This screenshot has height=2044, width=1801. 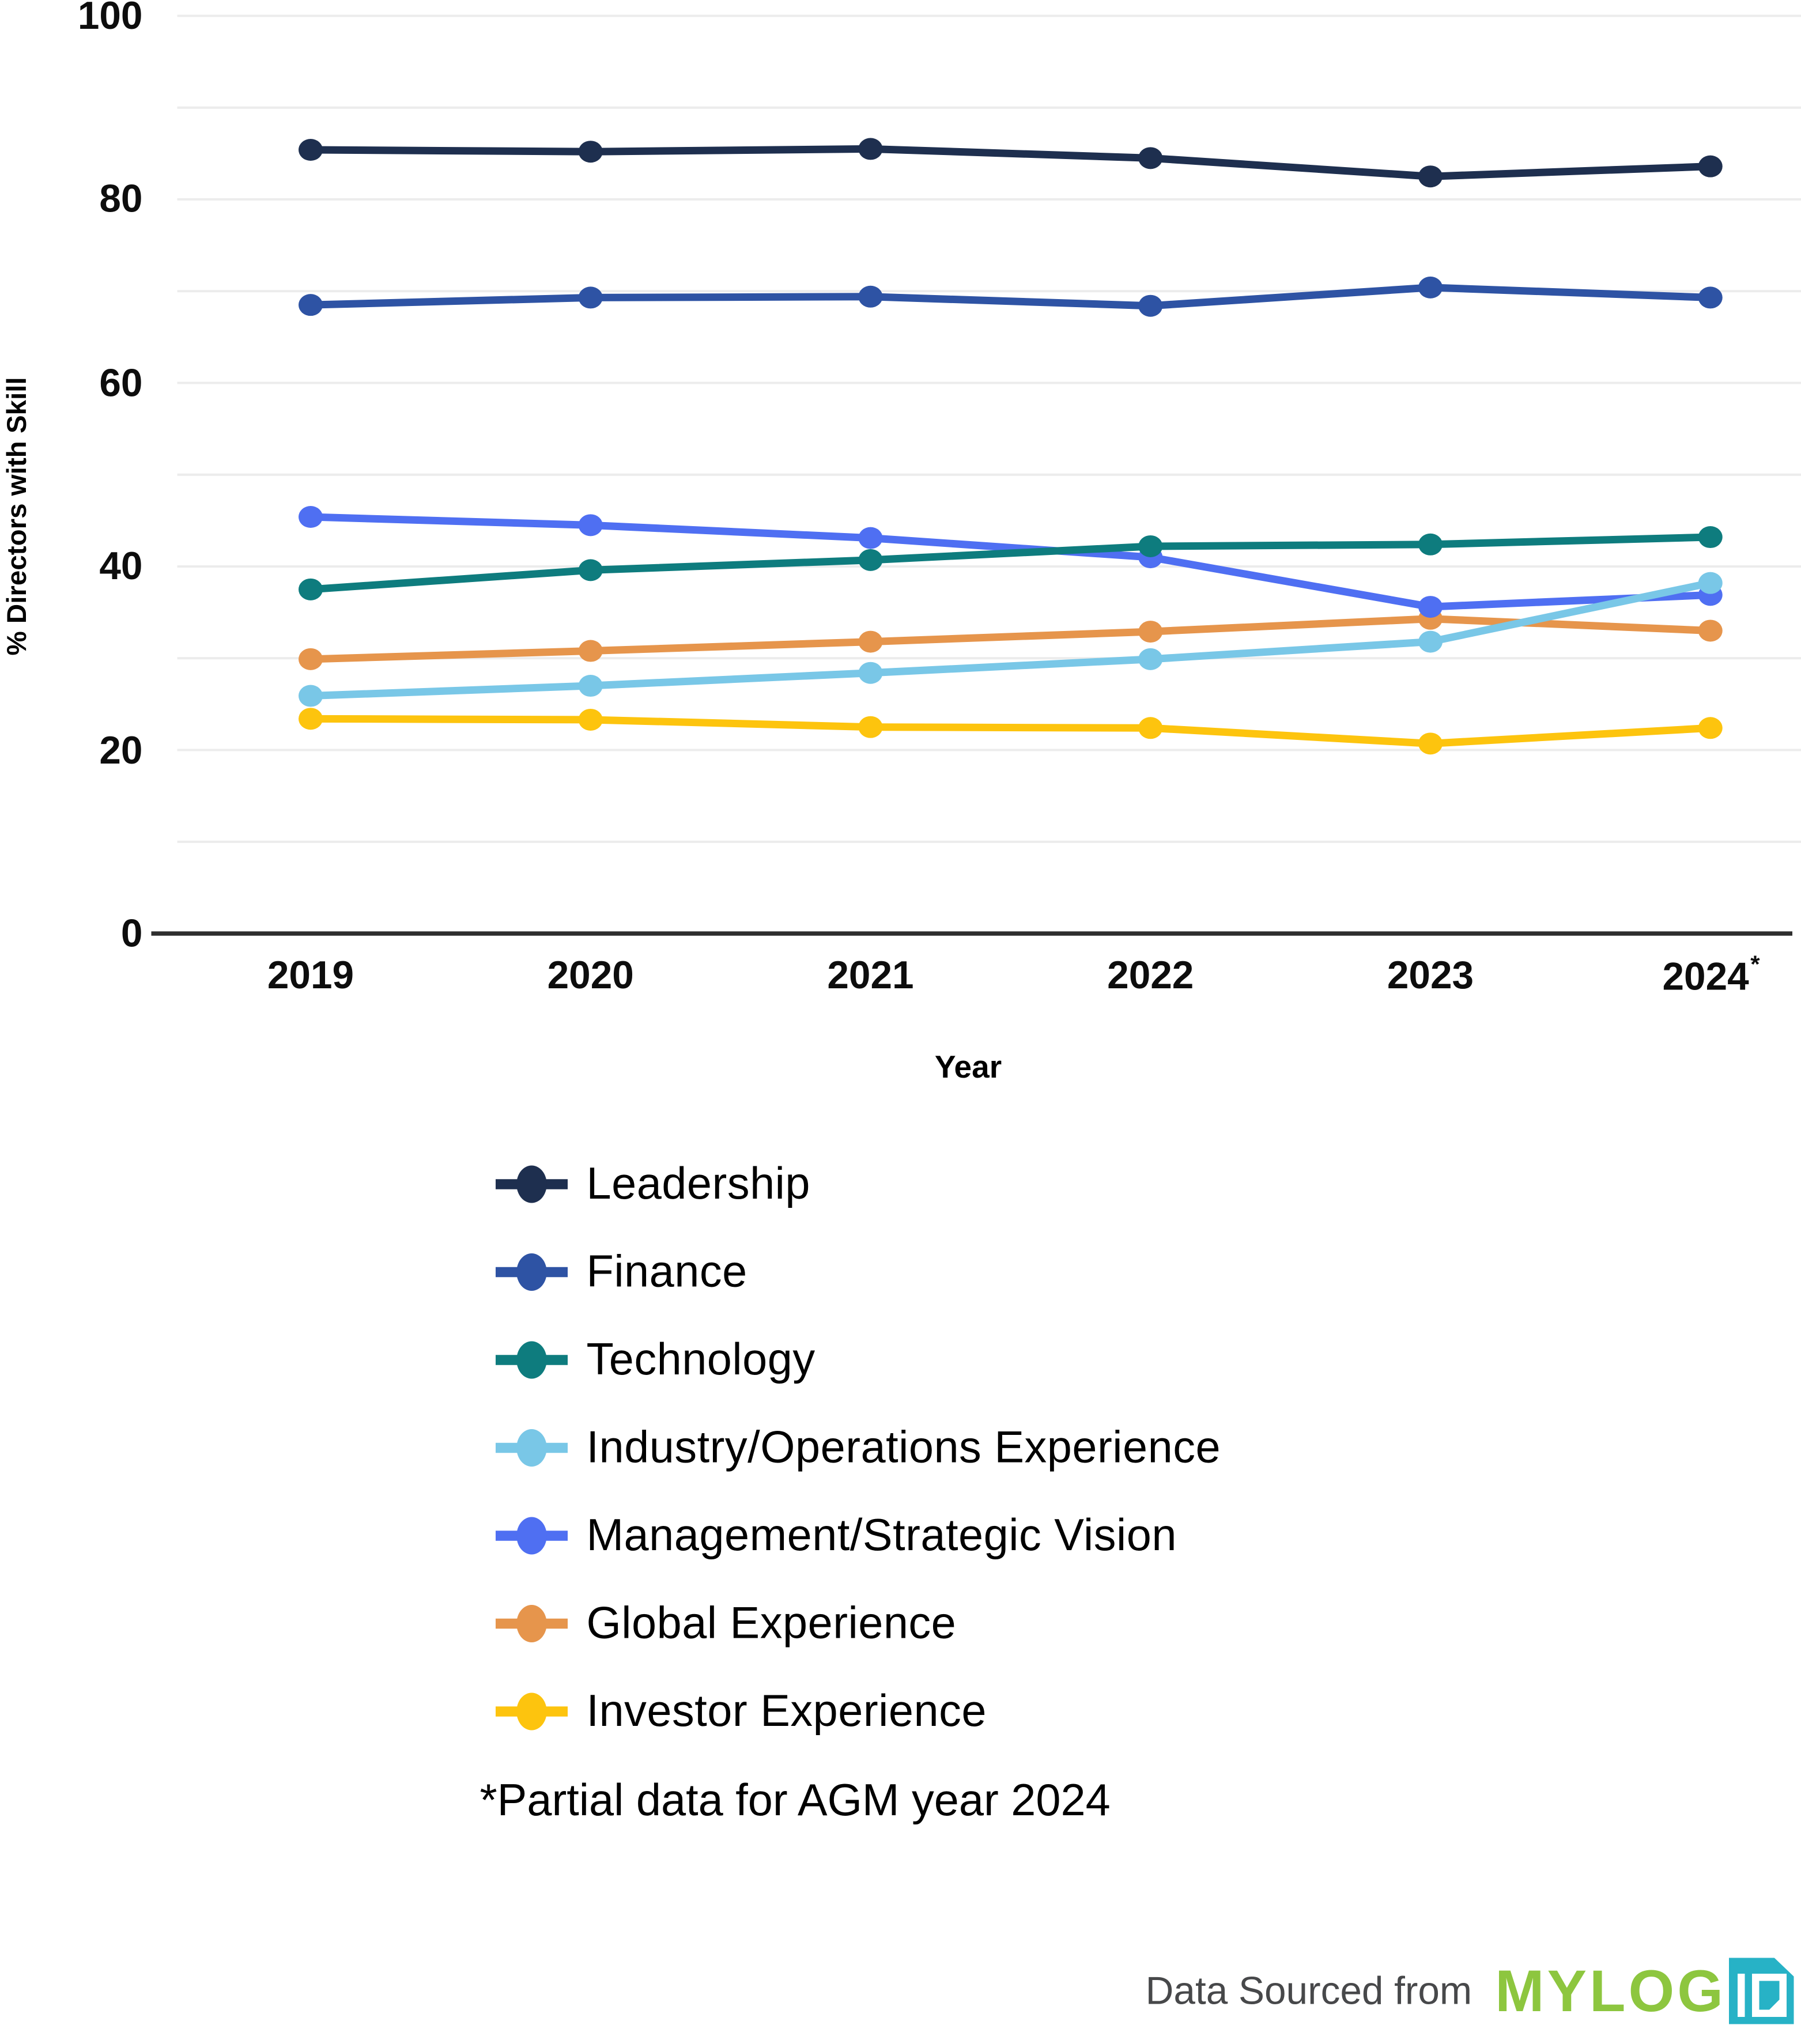 I want to click on legend-item: Technology, so click(x=858, y=1359).